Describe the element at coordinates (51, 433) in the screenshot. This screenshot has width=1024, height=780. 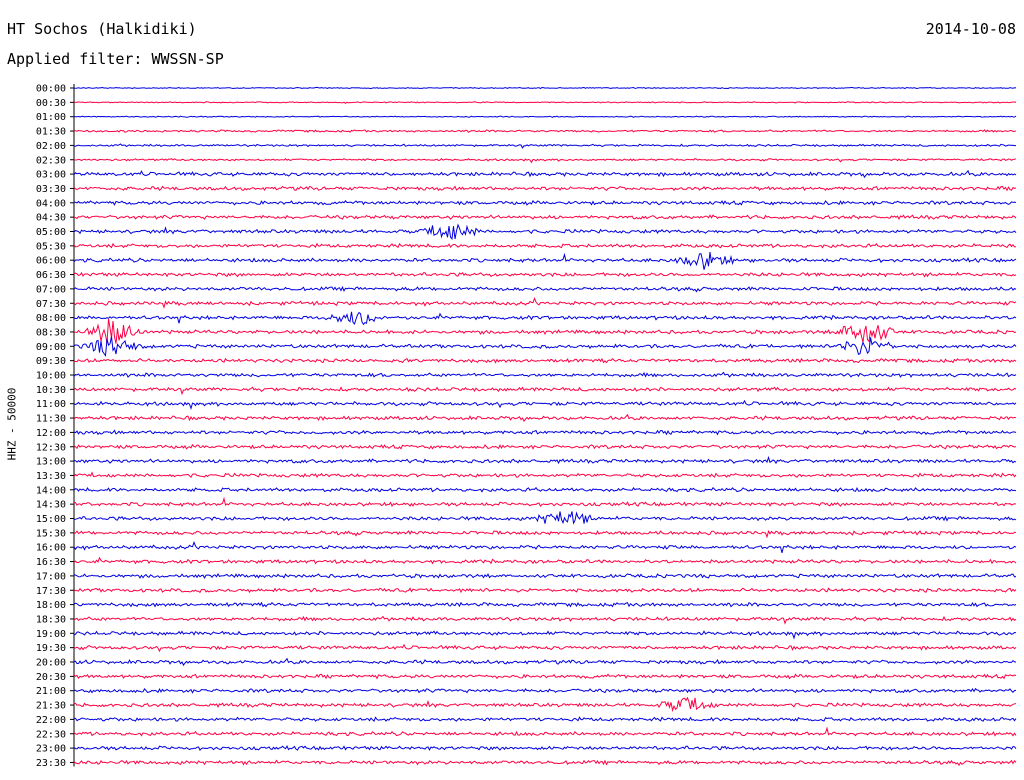
I see `row-tick-label: 12:00` at that location.